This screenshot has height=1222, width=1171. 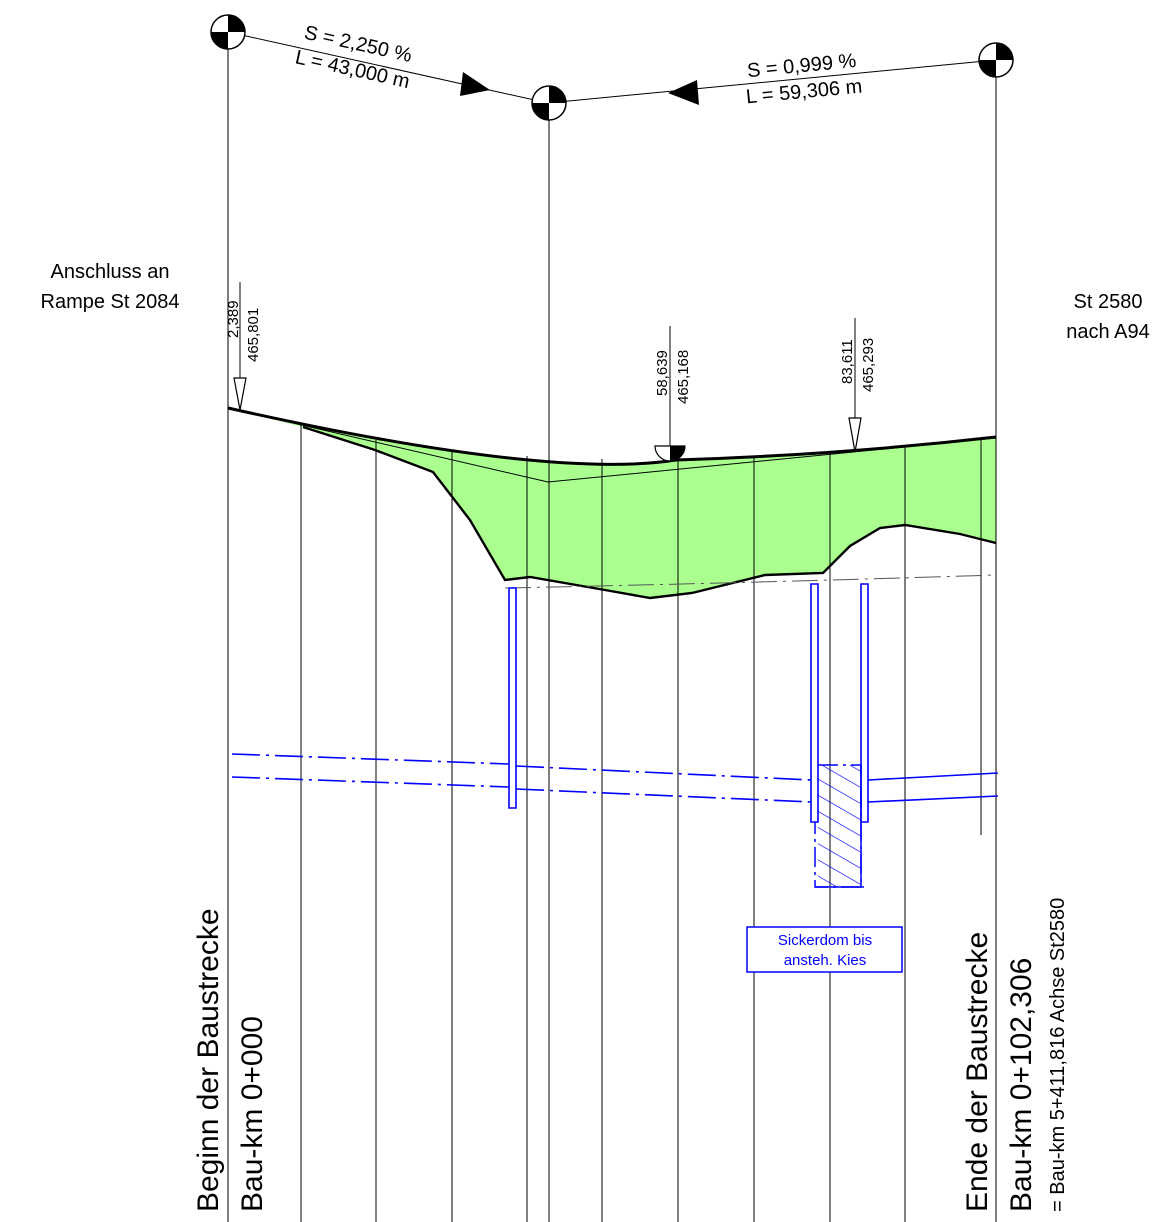 What do you see at coordinates (208, 1060) in the screenshot?
I see `start-label-line-1: Beginn der Baustrecke` at bounding box center [208, 1060].